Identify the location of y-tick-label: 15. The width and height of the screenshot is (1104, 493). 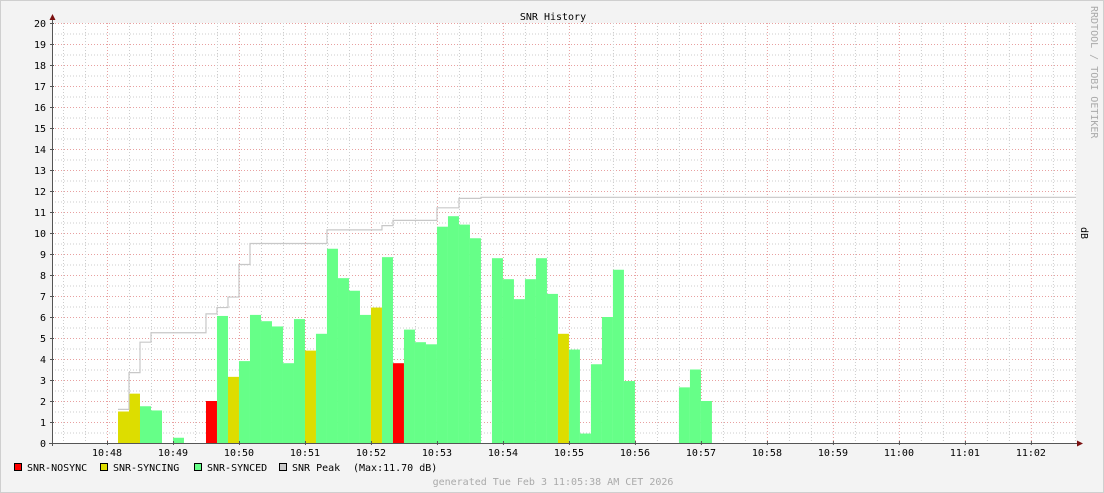
(40, 129).